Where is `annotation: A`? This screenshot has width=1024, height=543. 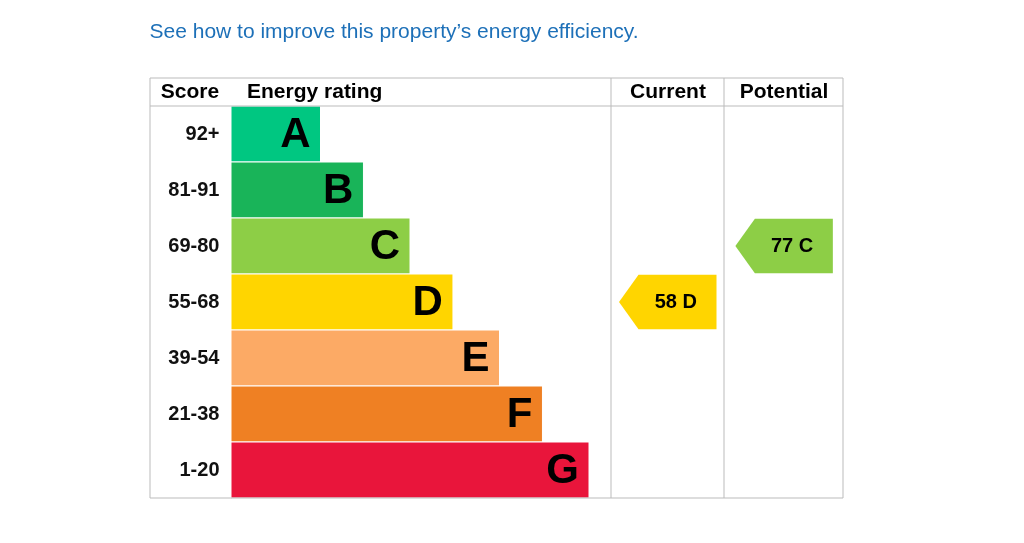
annotation: A is located at coordinates (295, 132).